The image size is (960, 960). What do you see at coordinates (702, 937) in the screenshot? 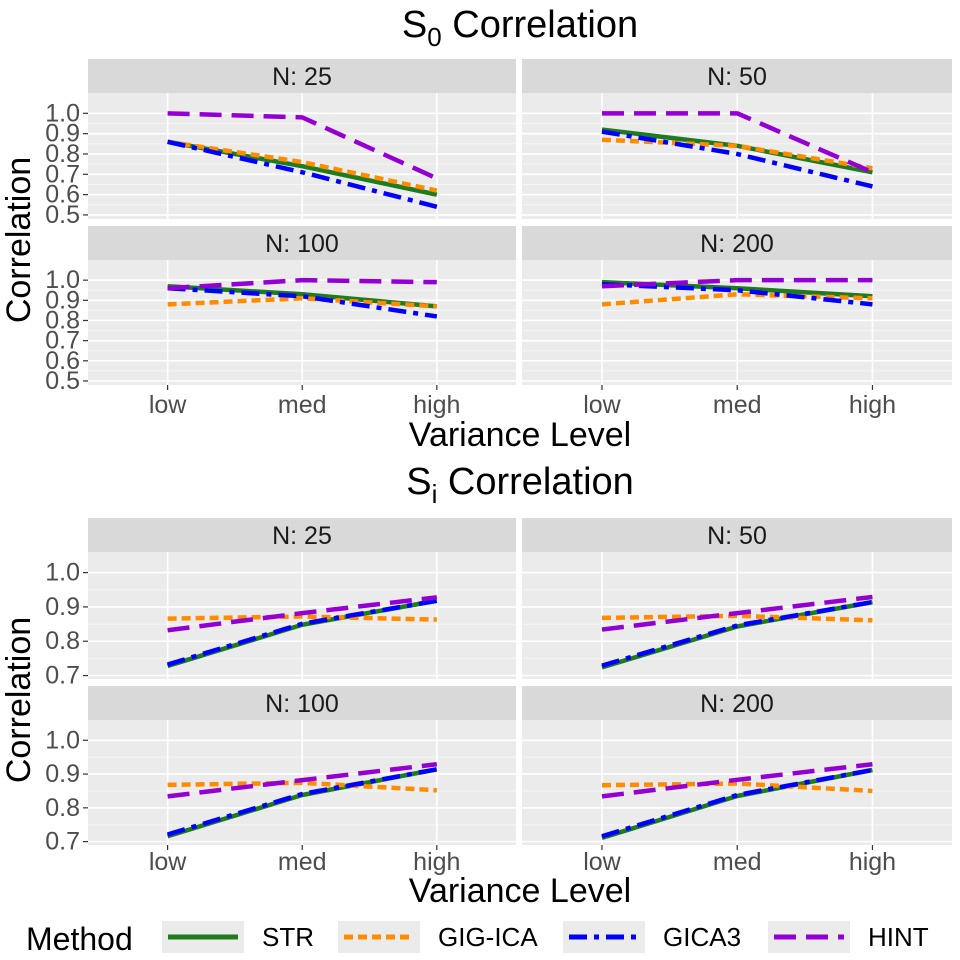
I see `legend-label: GICA3` at bounding box center [702, 937].